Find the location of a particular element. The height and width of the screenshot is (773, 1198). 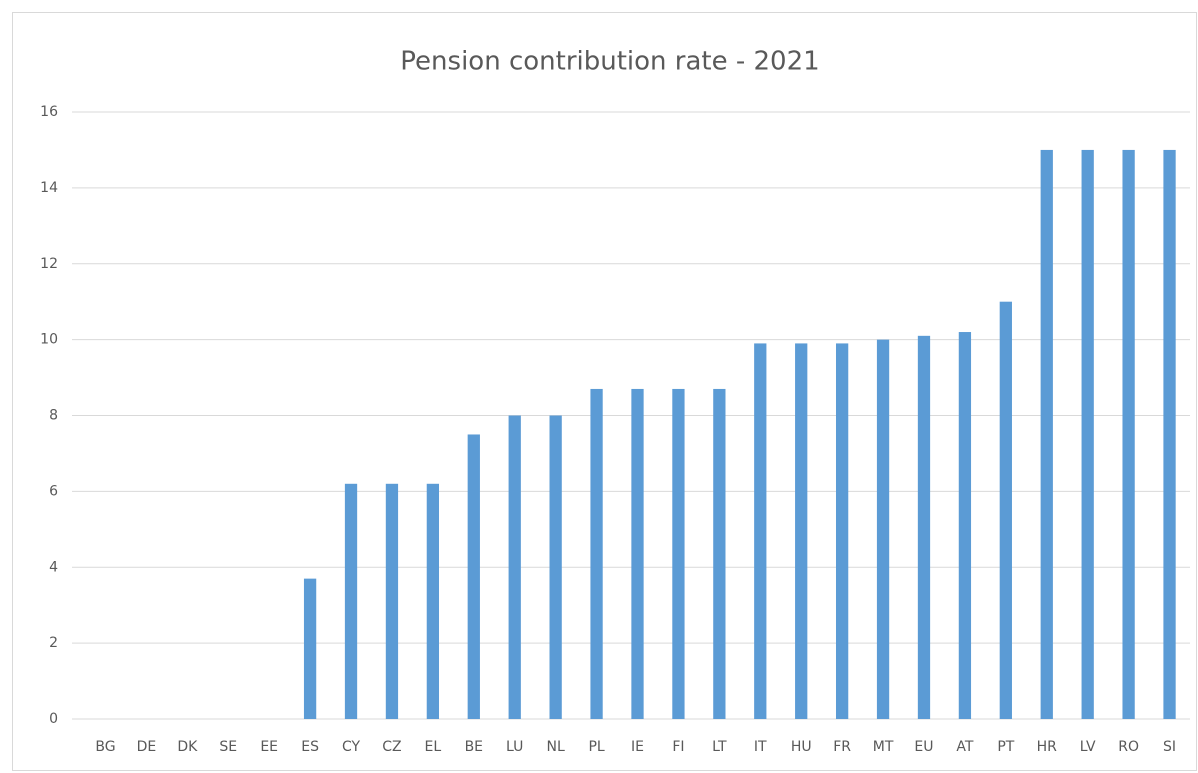

x-tick-label: IE is located at coordinates (637, 747).